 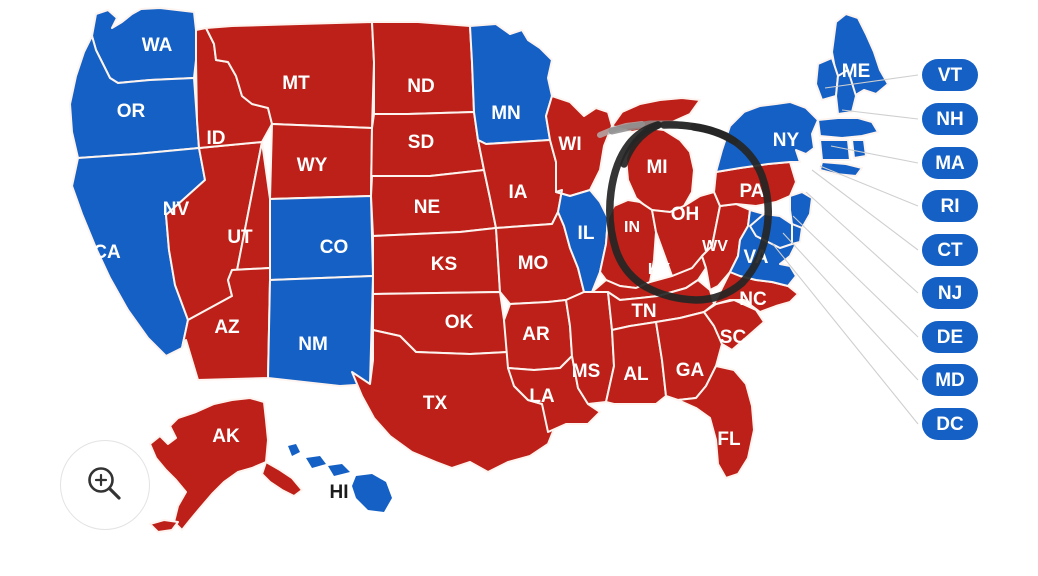 What do you see at coordinates (313, 344) in the screenshot?
I see `state-label-NM: NM` at bounding box center [313, 344].